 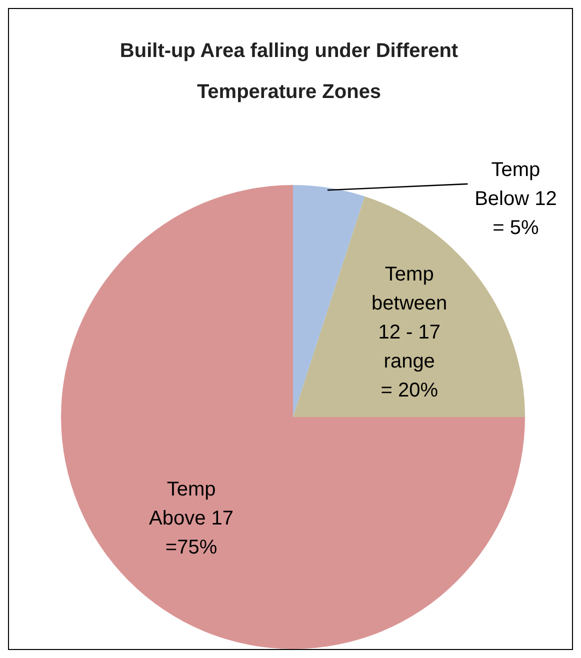 What do you see at coordinates (515, 184) in the screenshot?
I see `slice-label: Temp Below 12` at bounding box center [515, 184].